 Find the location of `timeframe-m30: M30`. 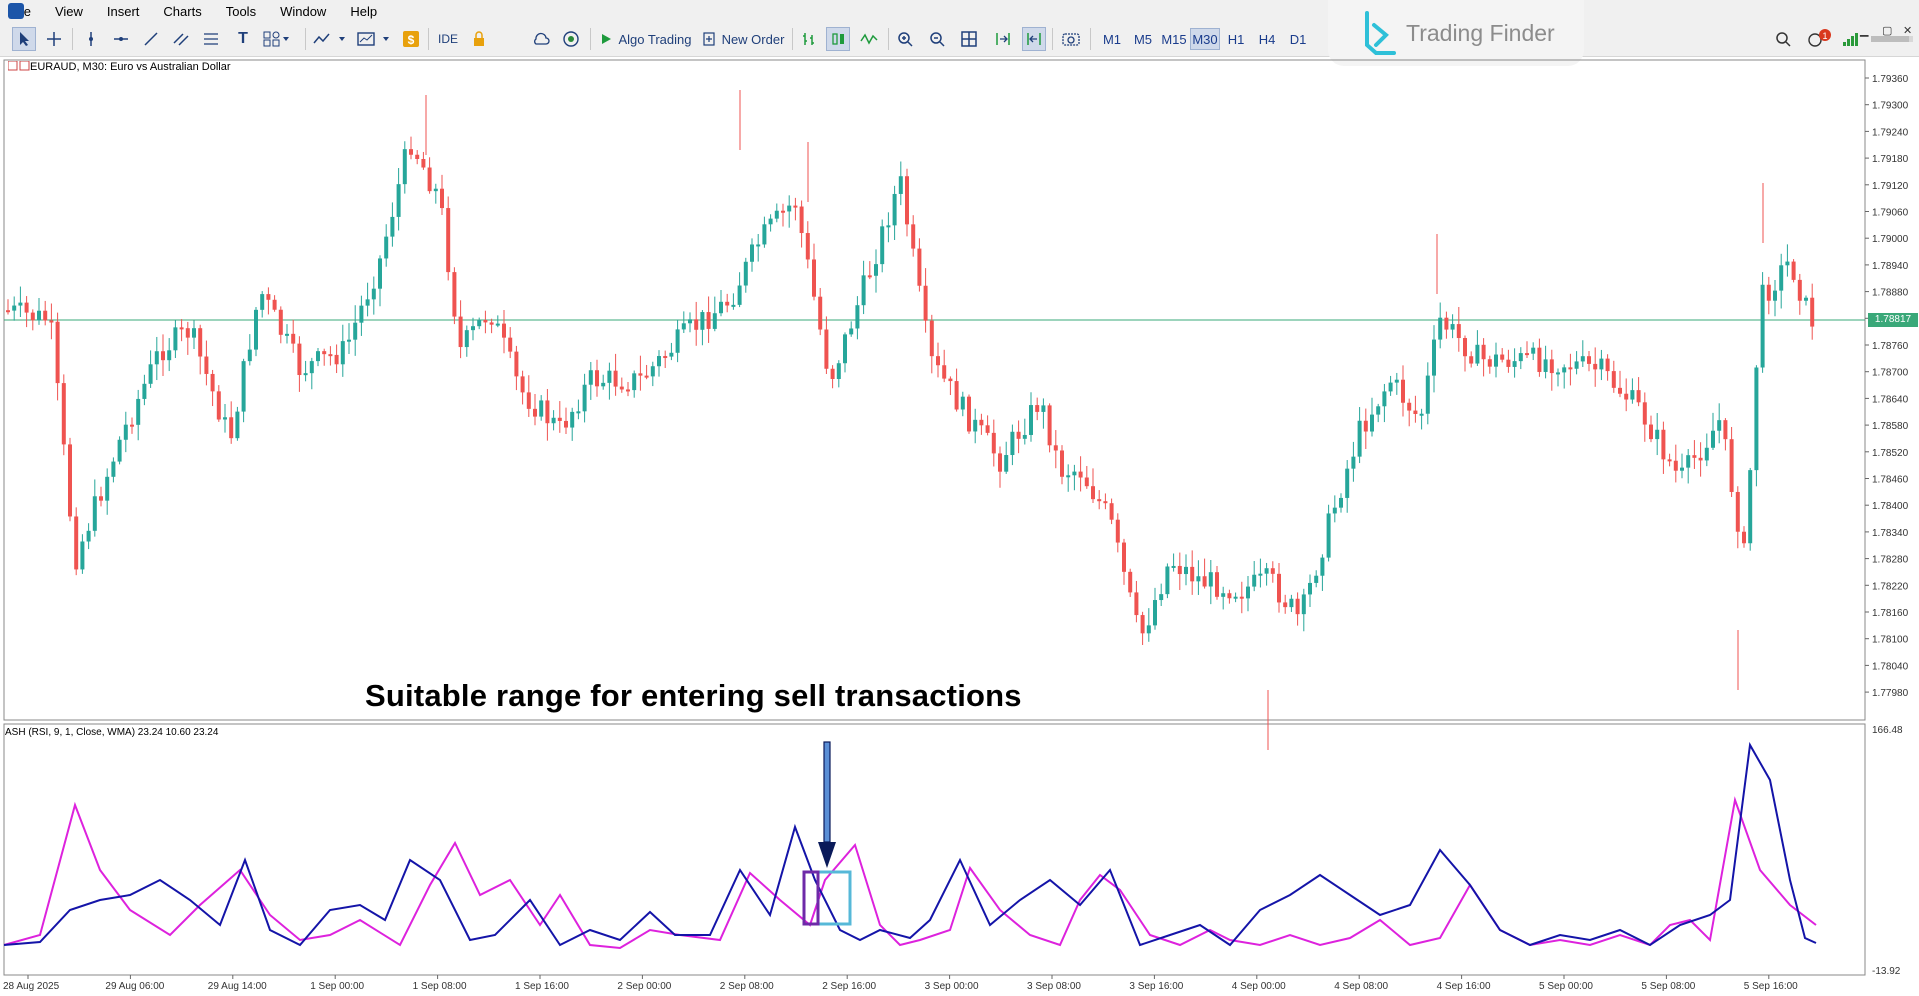

timeframe-m30: M30 is located at coordinates (1205, 39).